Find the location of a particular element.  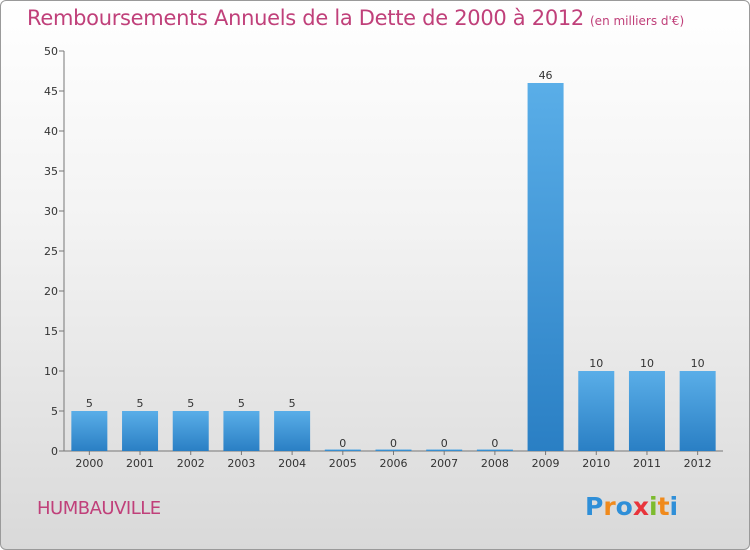

x-tick-label: 2004 is located at coordinates (292, 463).